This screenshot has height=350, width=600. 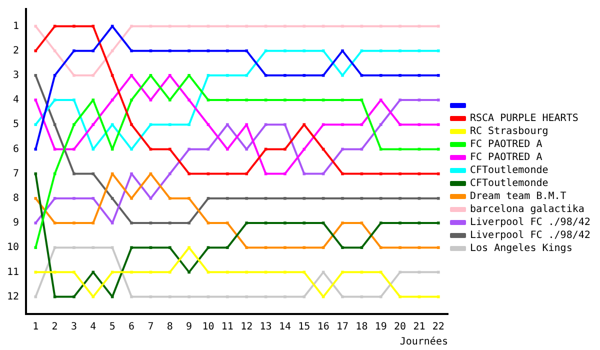 I want to click on legend-label: Los Angeles Kings, so click(x=521, y=248).